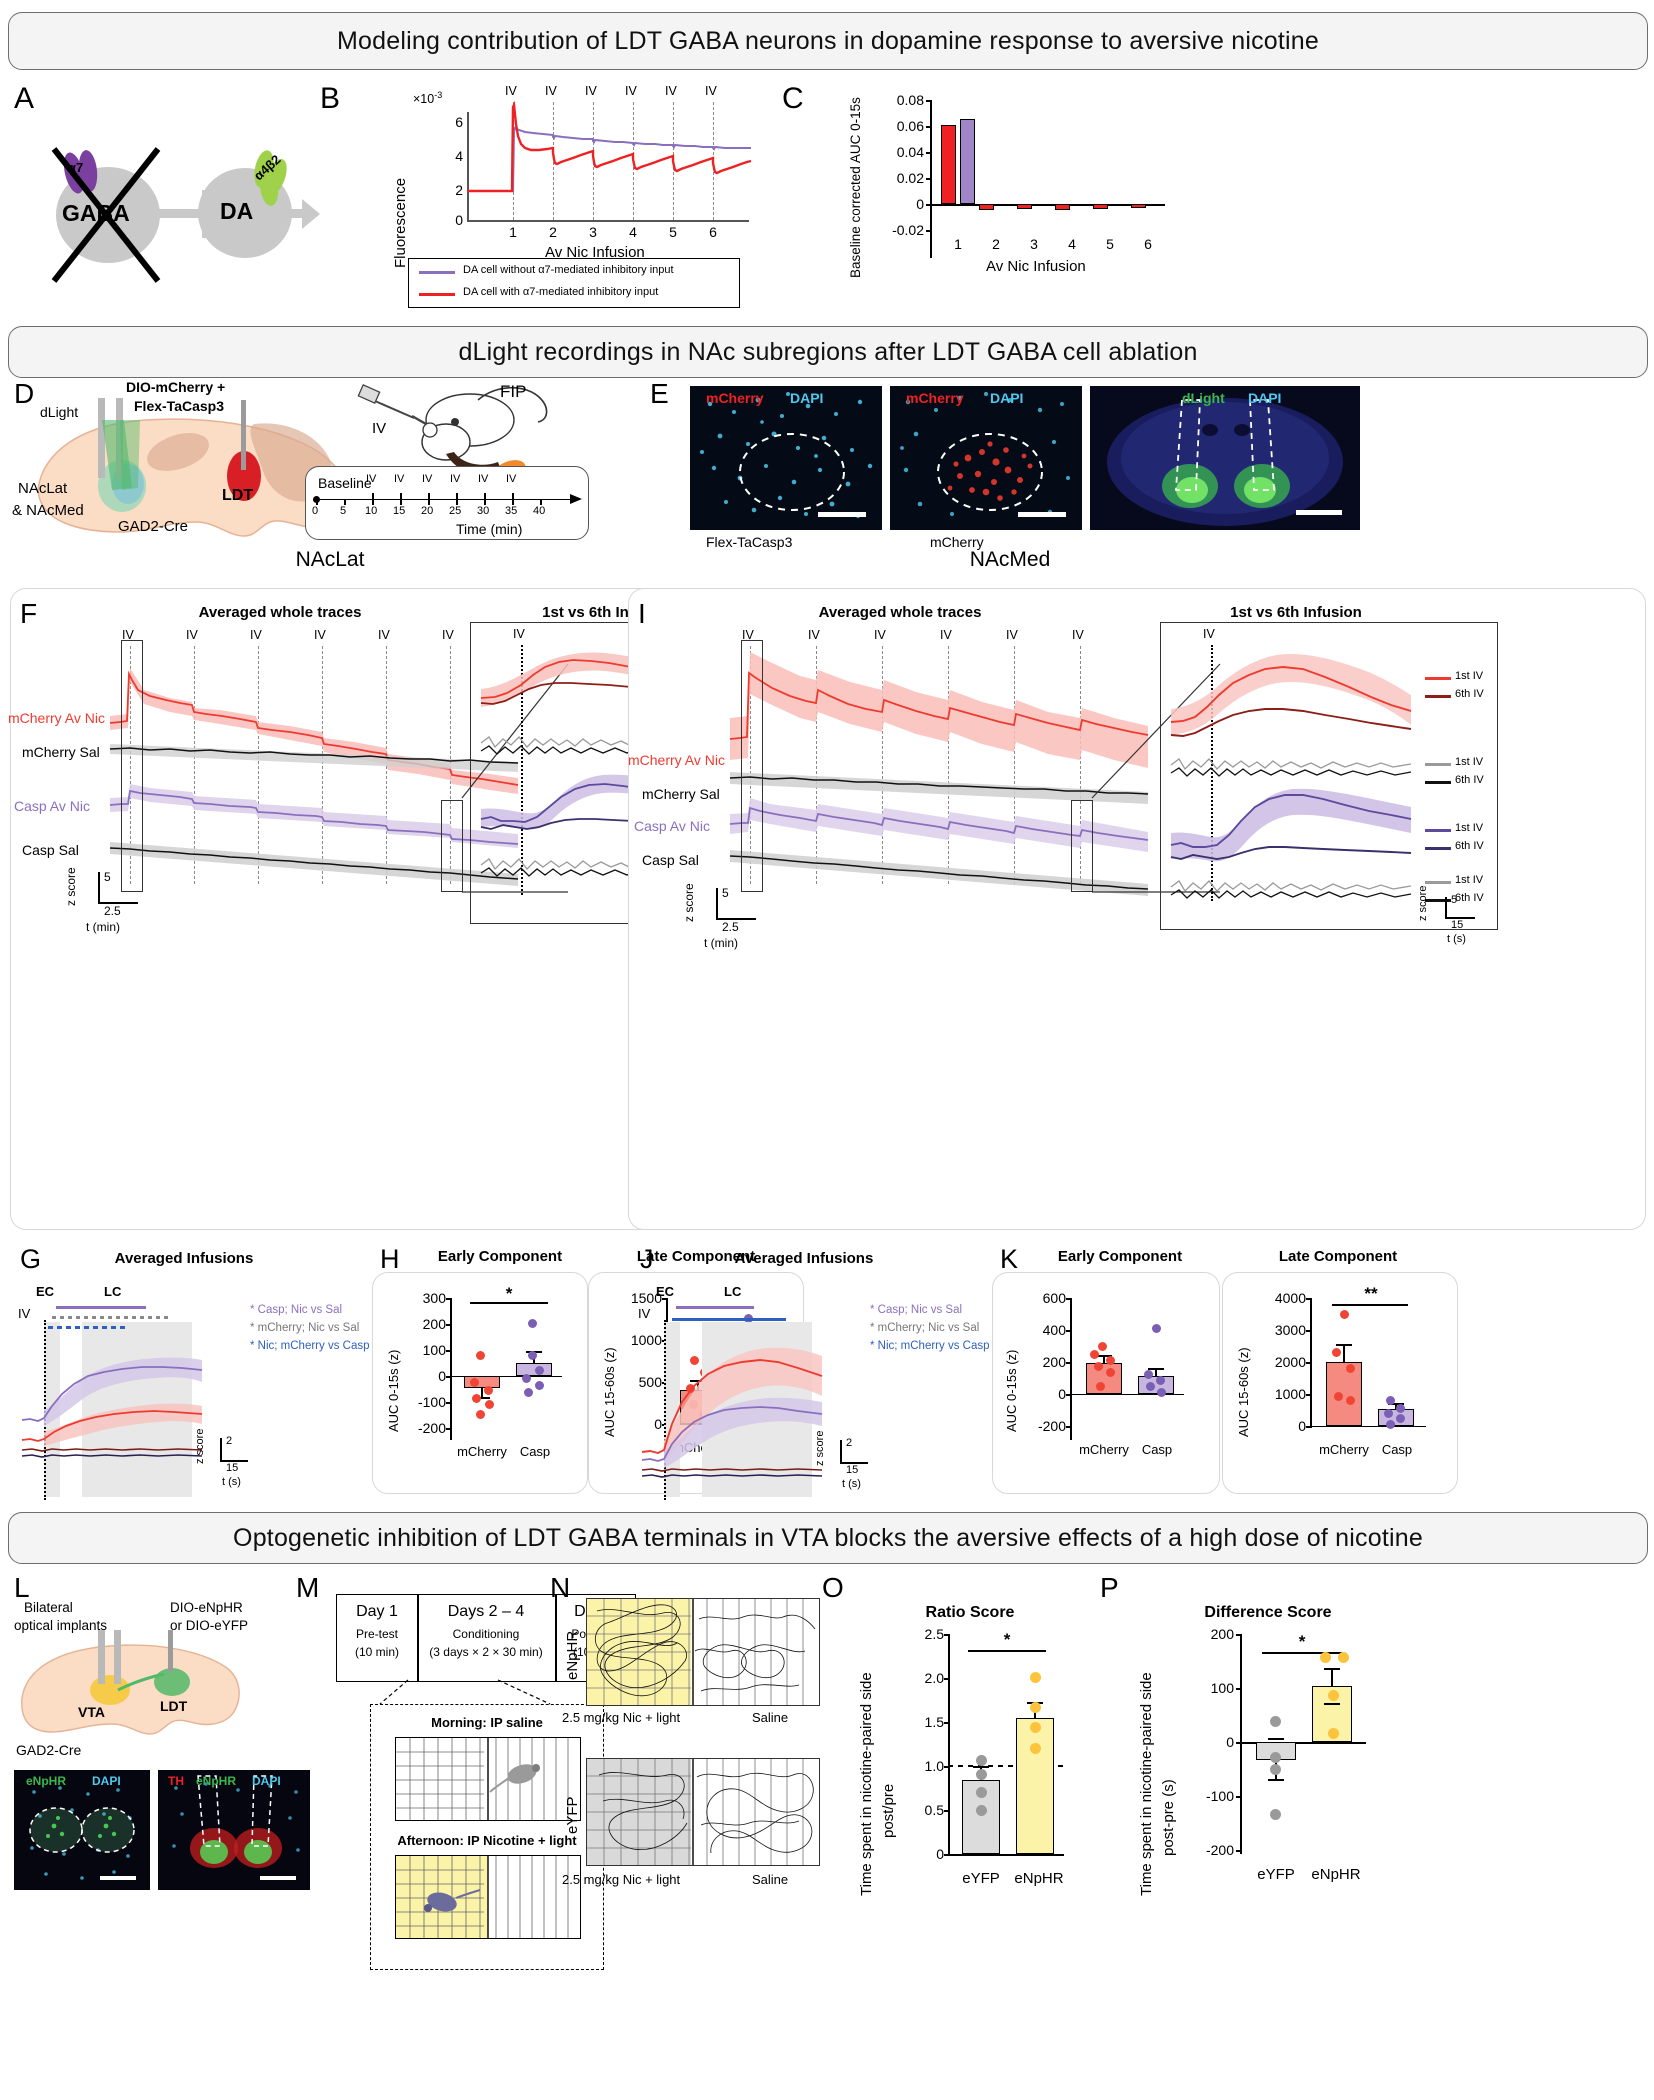  I want to click on timeline-axis, so click(444, 500).